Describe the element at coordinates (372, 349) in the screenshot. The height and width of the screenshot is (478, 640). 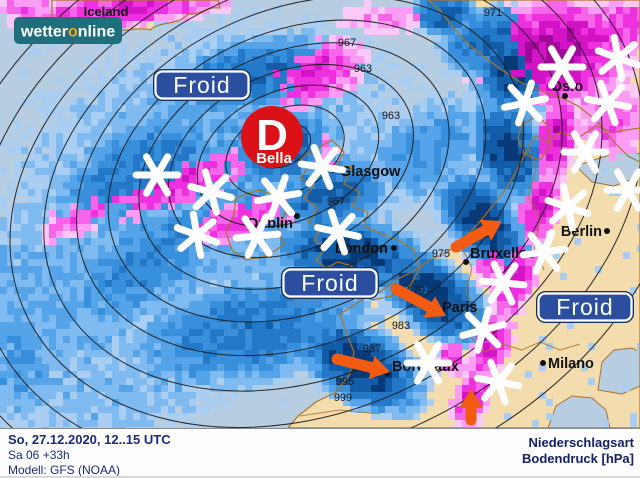
I see `isobar-label: 987` at that location.